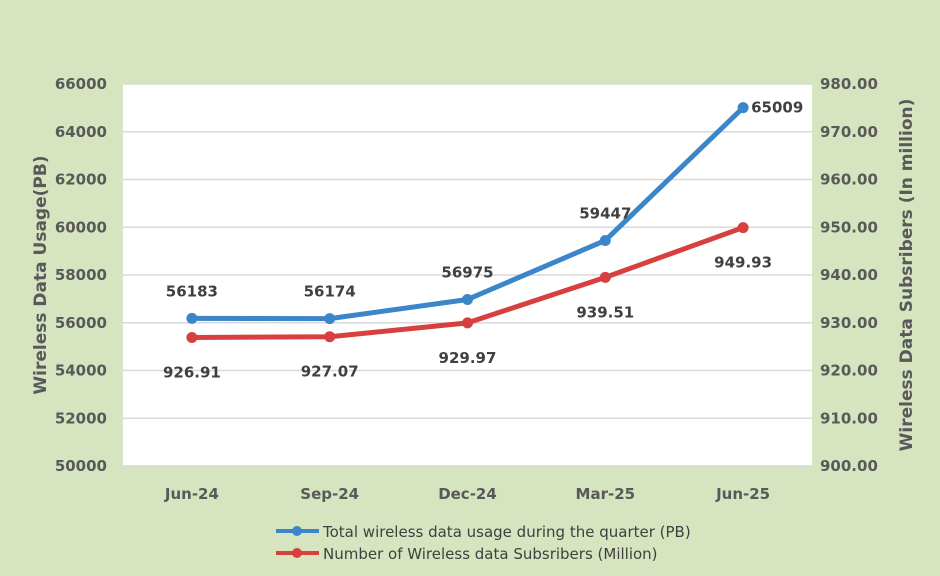  What do you see at coordinates (605, 213) in the screenshot?
I see `data-label: 59447` at bounding box center [605, 213].